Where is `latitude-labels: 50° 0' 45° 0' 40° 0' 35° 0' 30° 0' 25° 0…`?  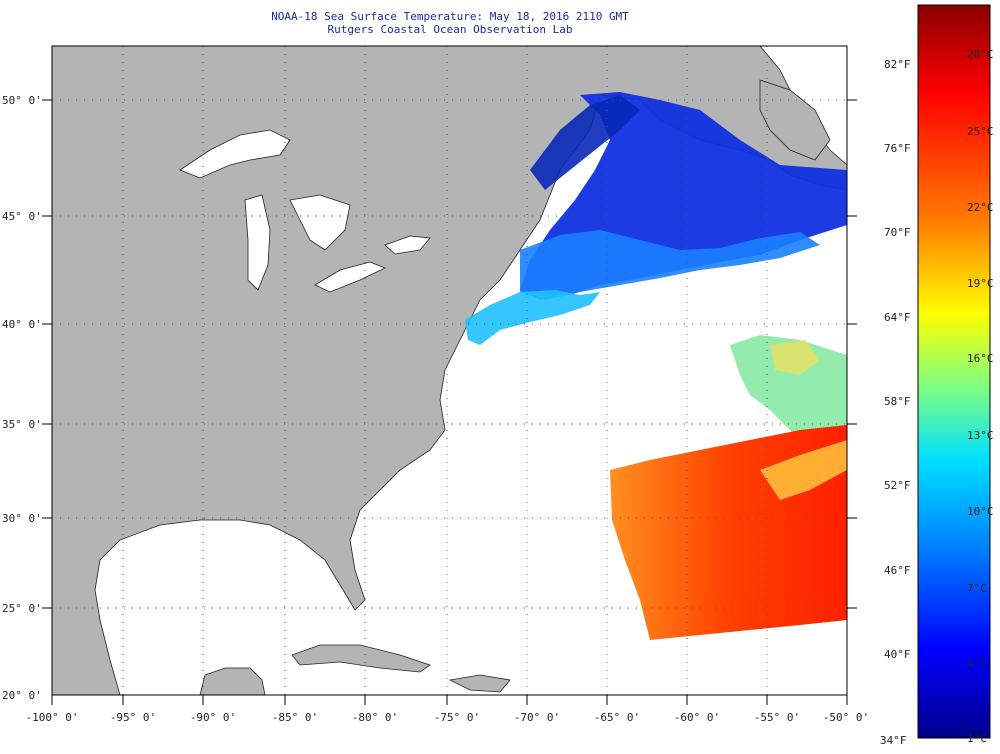
latitude-labels: 50° 0' 45° 0' 40° 0' 35° 0' 30° 0' 25° 0… is located at coordinates (22, 398).